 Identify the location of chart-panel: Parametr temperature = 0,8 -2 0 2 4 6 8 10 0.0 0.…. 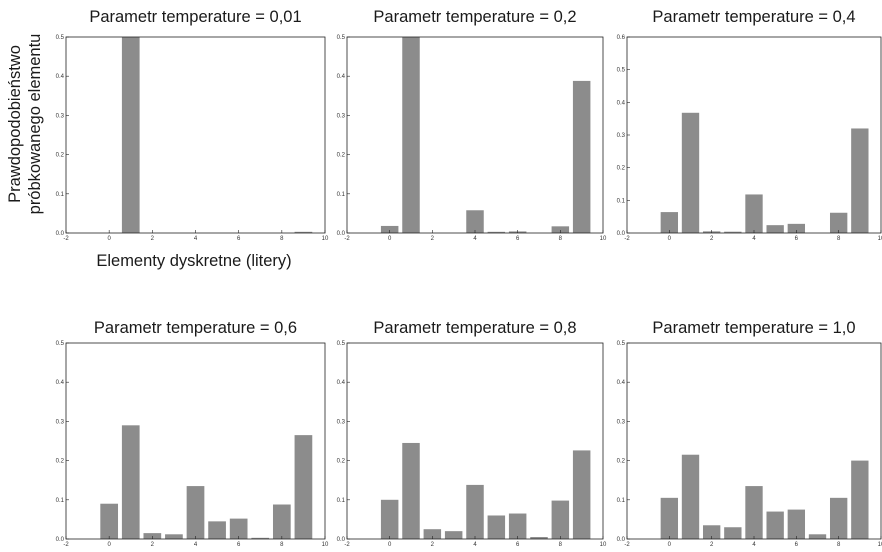
(472, 433).